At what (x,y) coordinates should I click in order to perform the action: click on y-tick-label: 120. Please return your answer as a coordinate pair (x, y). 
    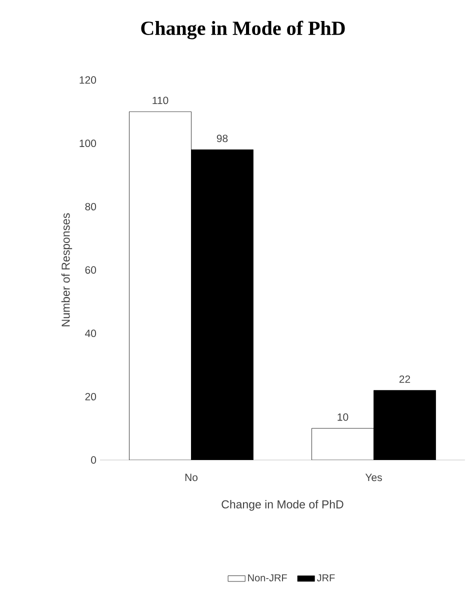
    Looking at the image, I should click on (88, 80).